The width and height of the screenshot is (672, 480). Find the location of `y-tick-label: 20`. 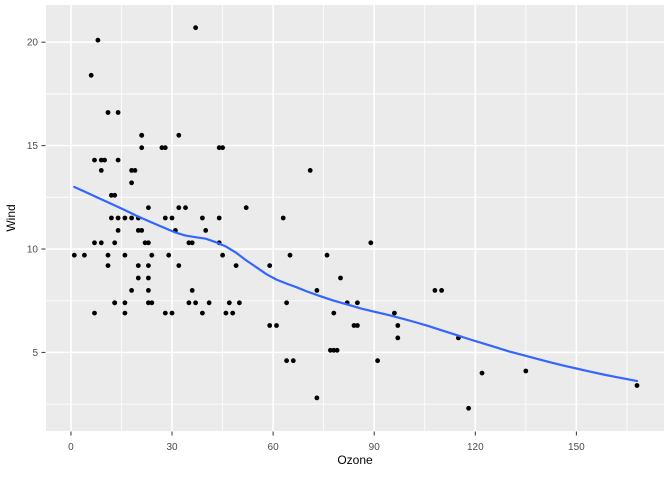

y-tick-label: 20 is located at coordinates (33, 43).